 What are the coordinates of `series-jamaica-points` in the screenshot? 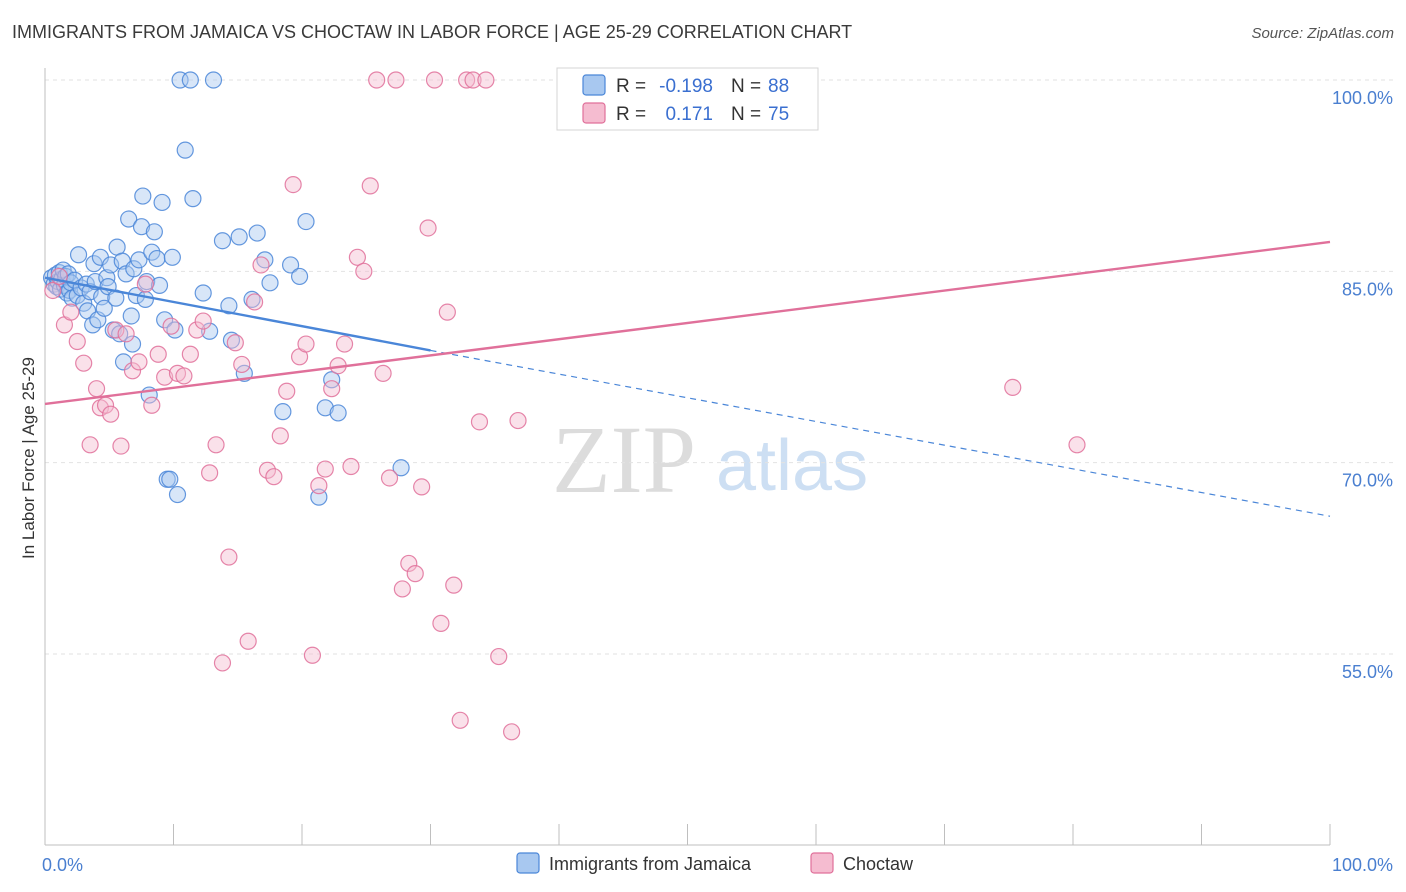 It's located at (226, 288).